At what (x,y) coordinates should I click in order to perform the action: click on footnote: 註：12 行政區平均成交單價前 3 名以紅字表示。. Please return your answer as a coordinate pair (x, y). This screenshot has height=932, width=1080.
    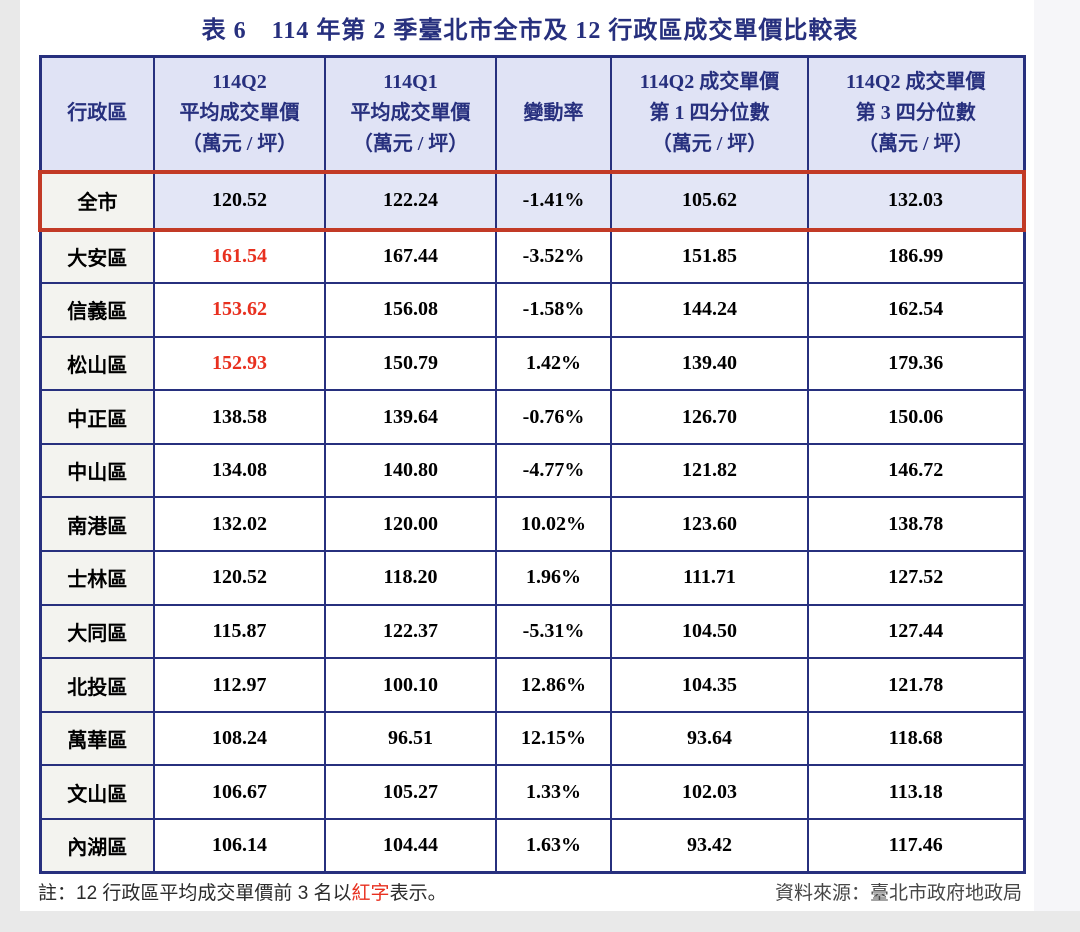
    Looking at the image, I should click on (242, 891).